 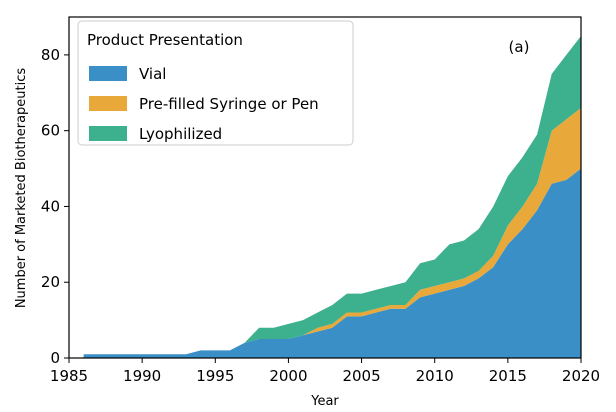 I want to click on x-tick-label: 2010, so click(x=435, y=376).